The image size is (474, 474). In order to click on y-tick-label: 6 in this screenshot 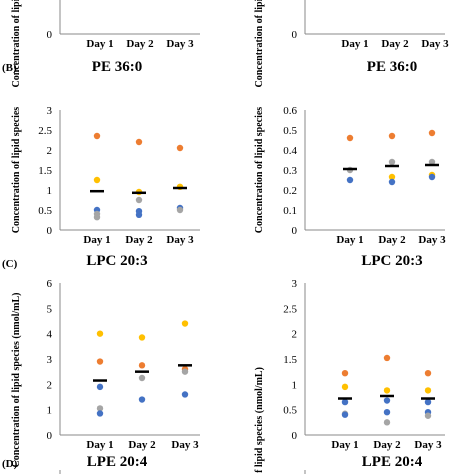, I will do `click(50, 284)`.